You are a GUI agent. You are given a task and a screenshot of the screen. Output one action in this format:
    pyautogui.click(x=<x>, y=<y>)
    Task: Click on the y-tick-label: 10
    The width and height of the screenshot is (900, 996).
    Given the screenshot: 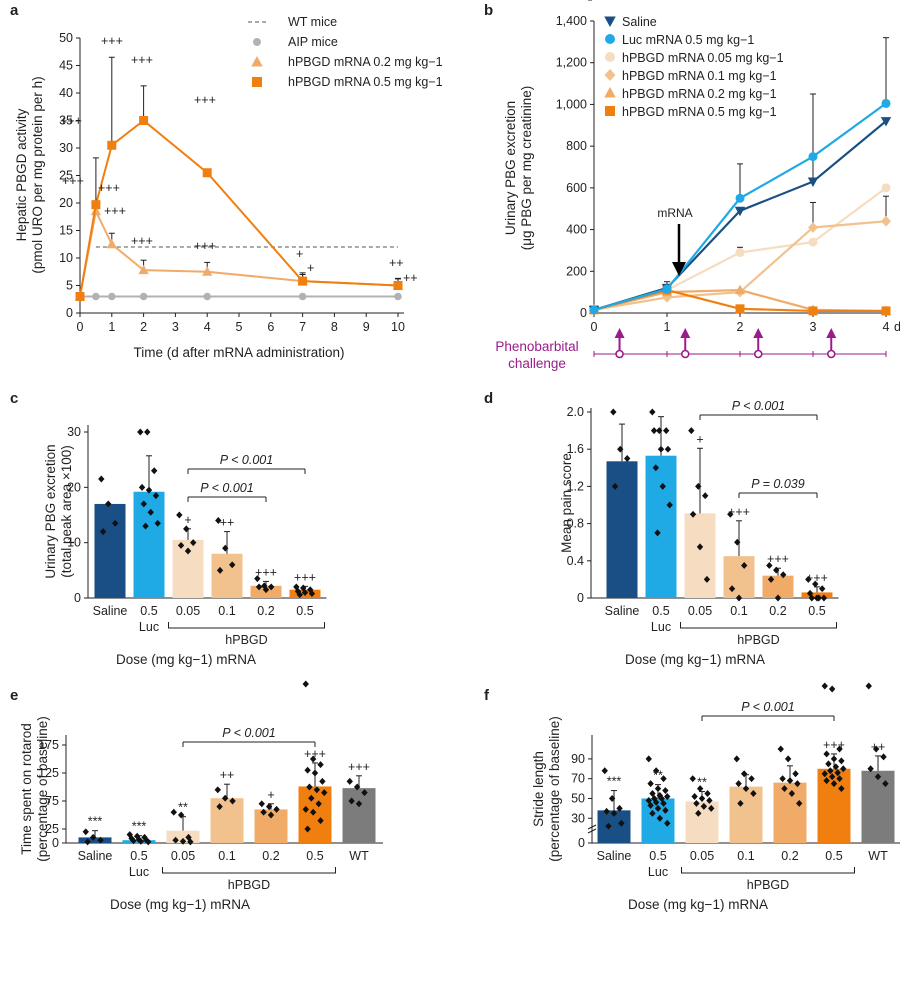 What is the action you would take?
    pyautogui.click(x=74, y=543)
    